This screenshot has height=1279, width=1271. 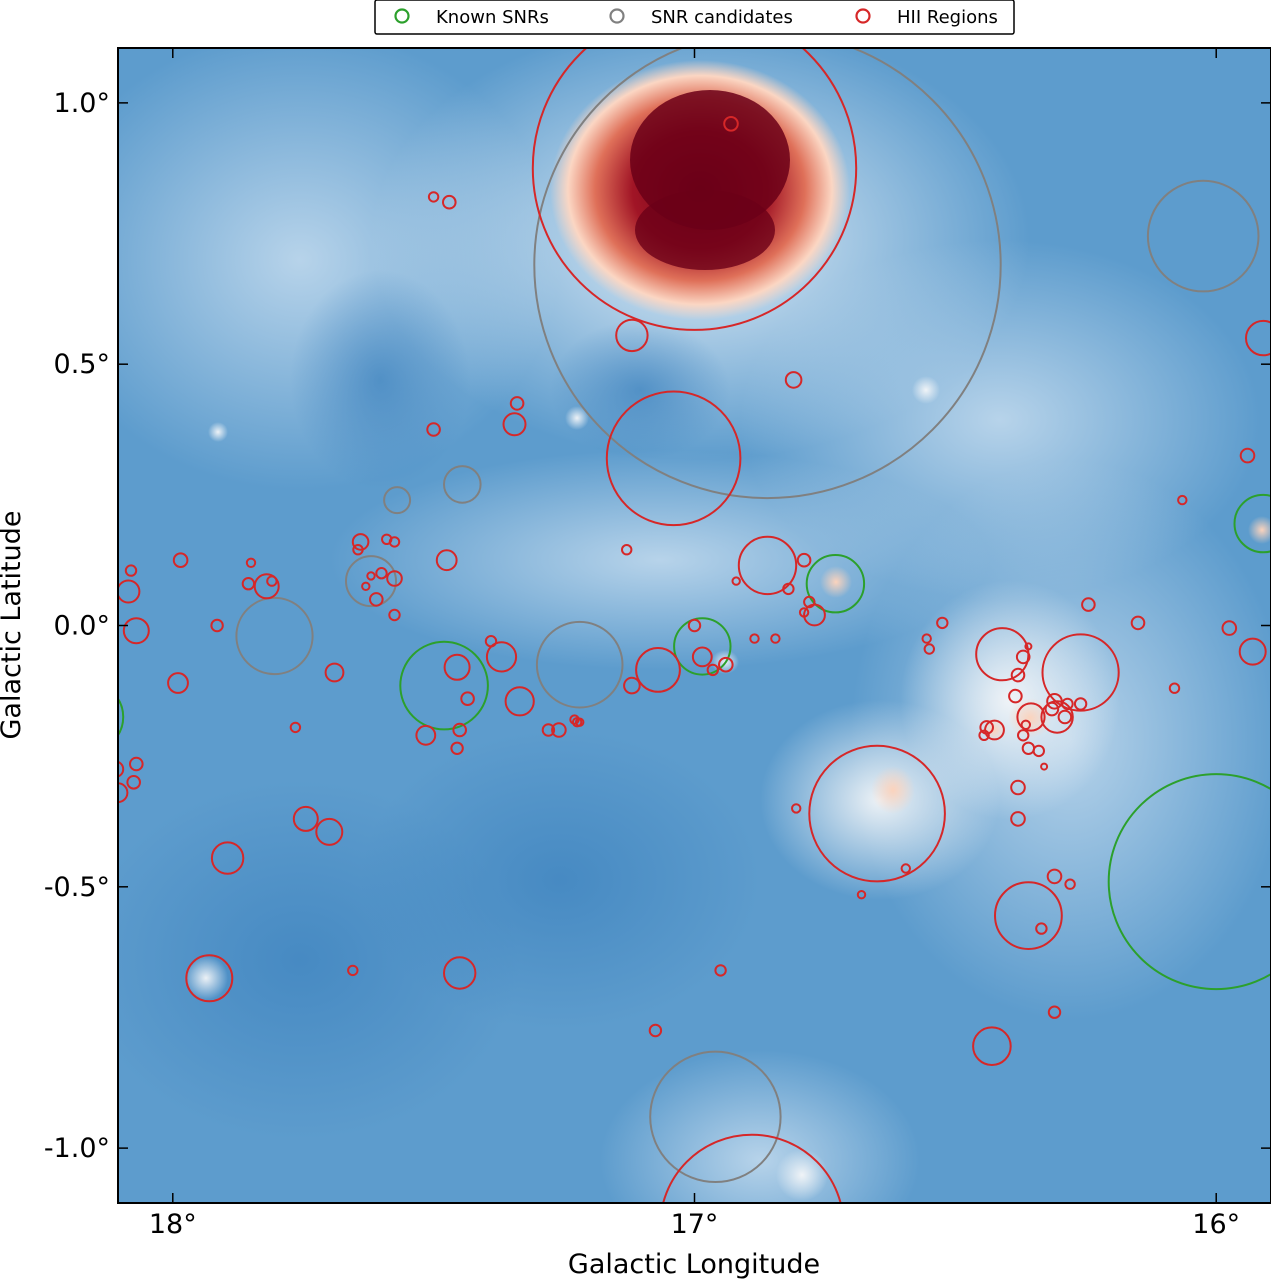 What do you see at coordinates (694, 1264) in the screenshot?
I see `x-axis-label: Galactic Longitude` at bounding box center [694, 1264].